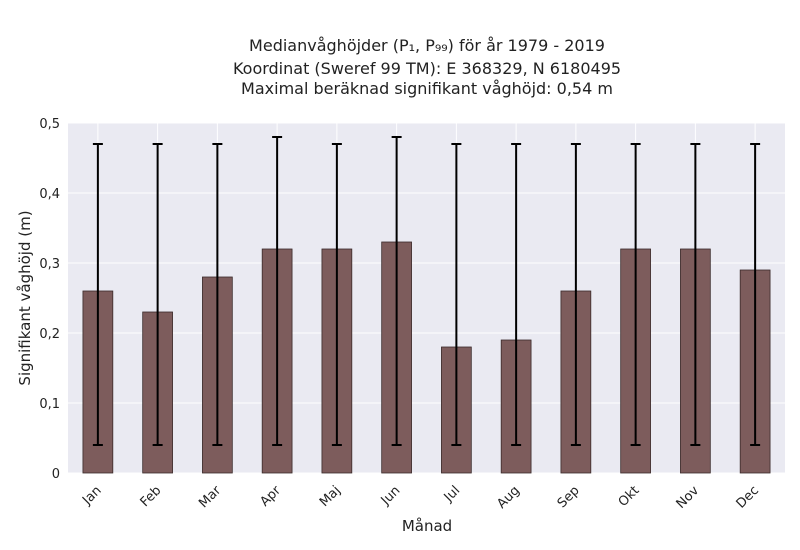  I want to click on x-tick-label: Mar, so click(210, 497).